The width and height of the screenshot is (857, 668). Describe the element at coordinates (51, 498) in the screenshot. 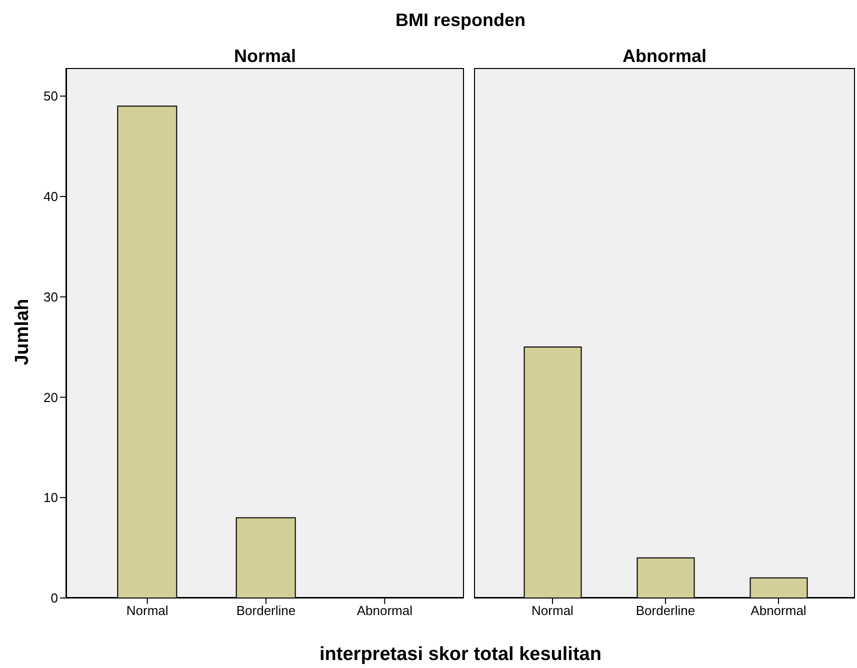

I see `y-tick-label: 10` at that location.